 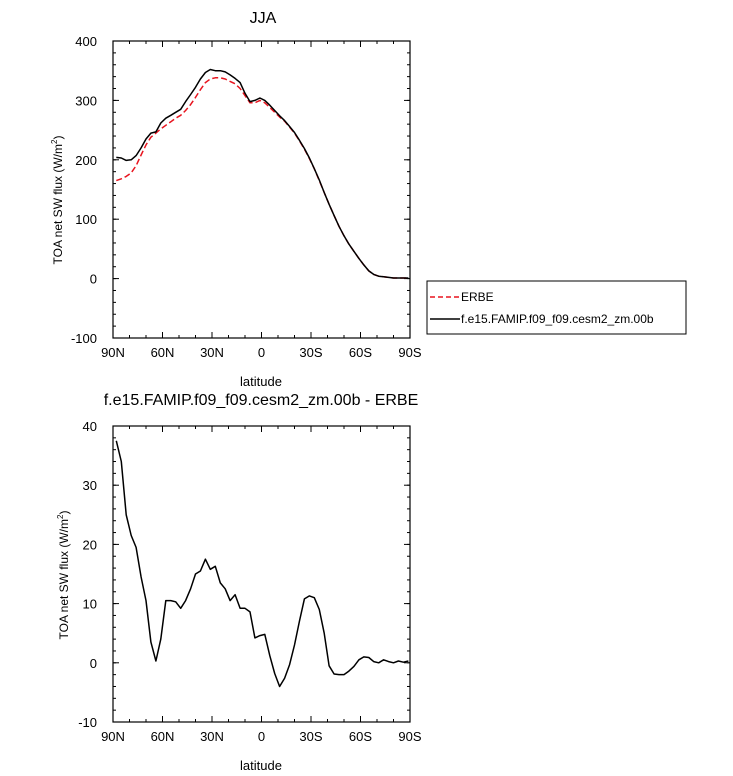 I want to click on series-line-difference, so click(x=262, y=564).